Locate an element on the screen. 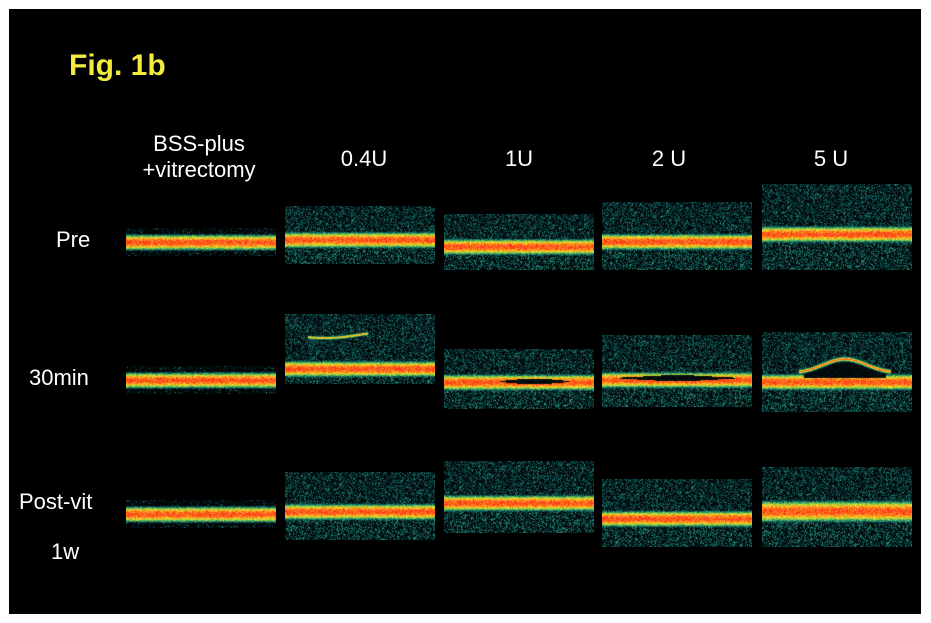  column-label-line1: 1U is located at coordinates (519, 158).